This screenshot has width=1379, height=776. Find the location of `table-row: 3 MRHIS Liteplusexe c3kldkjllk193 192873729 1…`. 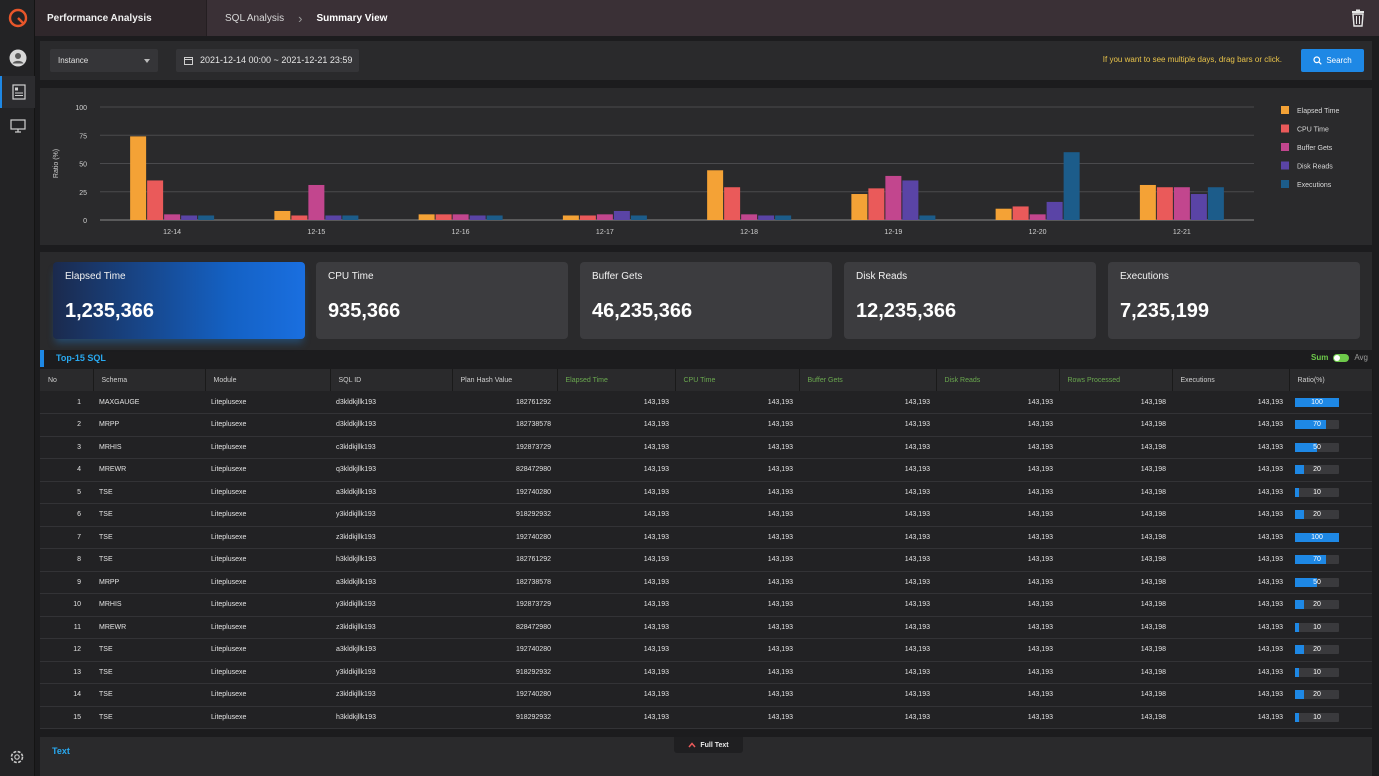

table-row: 3 MRHIS Liteplusexe c3kldkjllk193 192873729 1… is located at coordinates (706, 447).